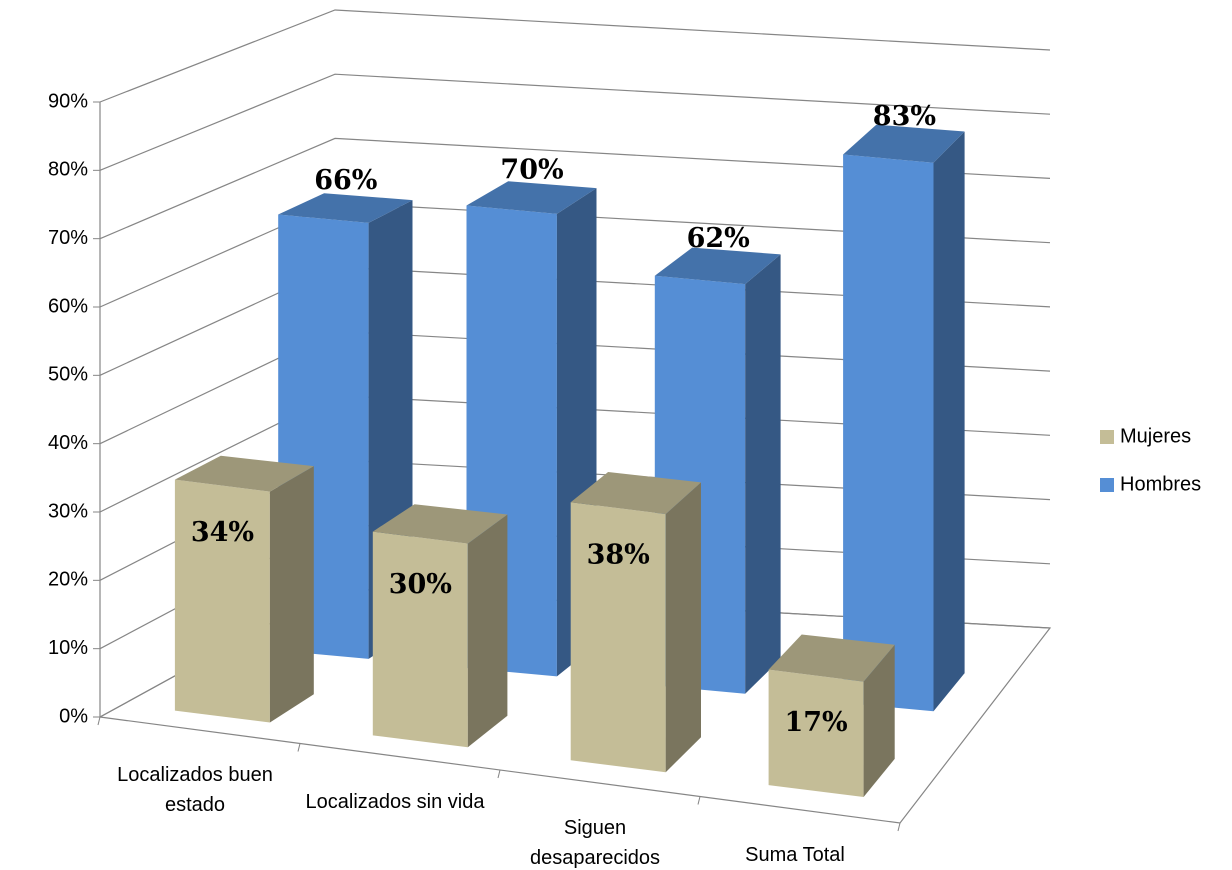 The image size is (1232, 870). I want to click on x-tick-label: Localizados buen estado, so click(195, 790).